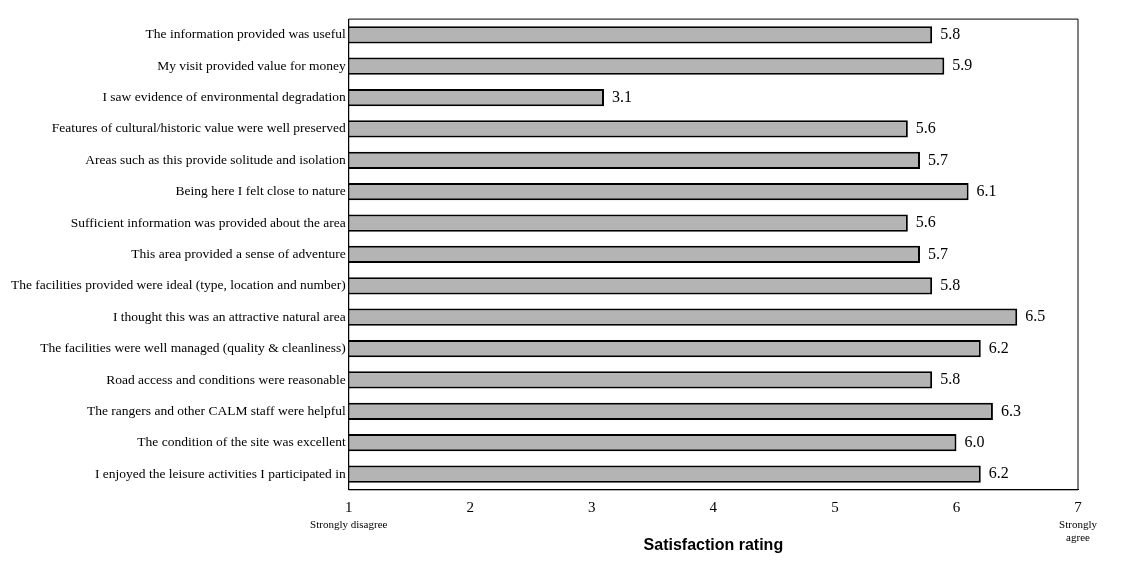 This screenshot has width=1128, height=579. What do you see at coordinates (835, 506) in the screenshot?
I see `x-tick-label: 5` at bounding box center [835, 506].